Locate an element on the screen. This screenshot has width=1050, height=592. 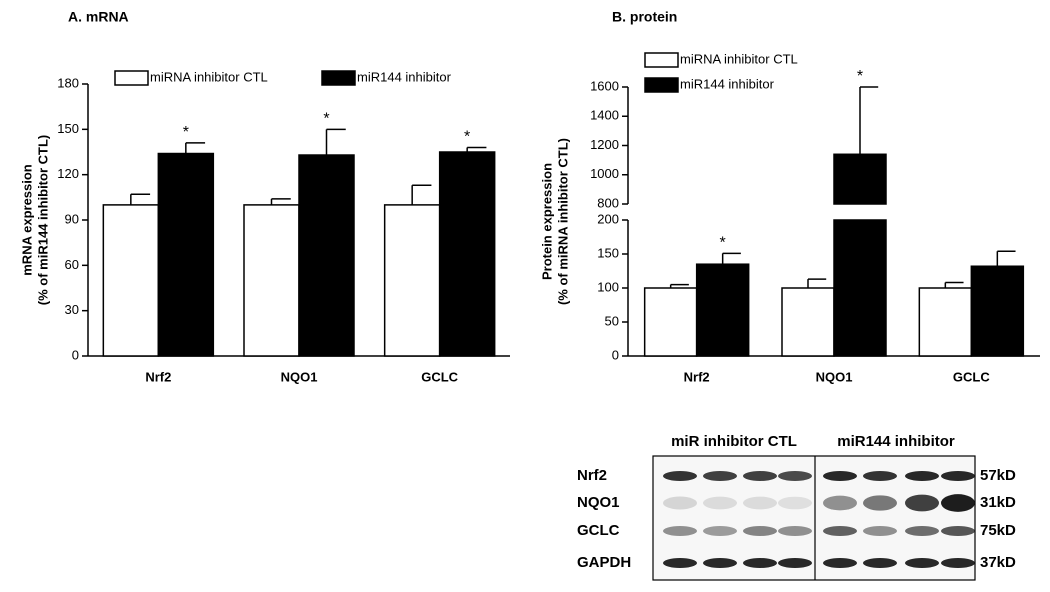
blot-group-label: miR inhibitor CTL is located at coordinates (734, 441).